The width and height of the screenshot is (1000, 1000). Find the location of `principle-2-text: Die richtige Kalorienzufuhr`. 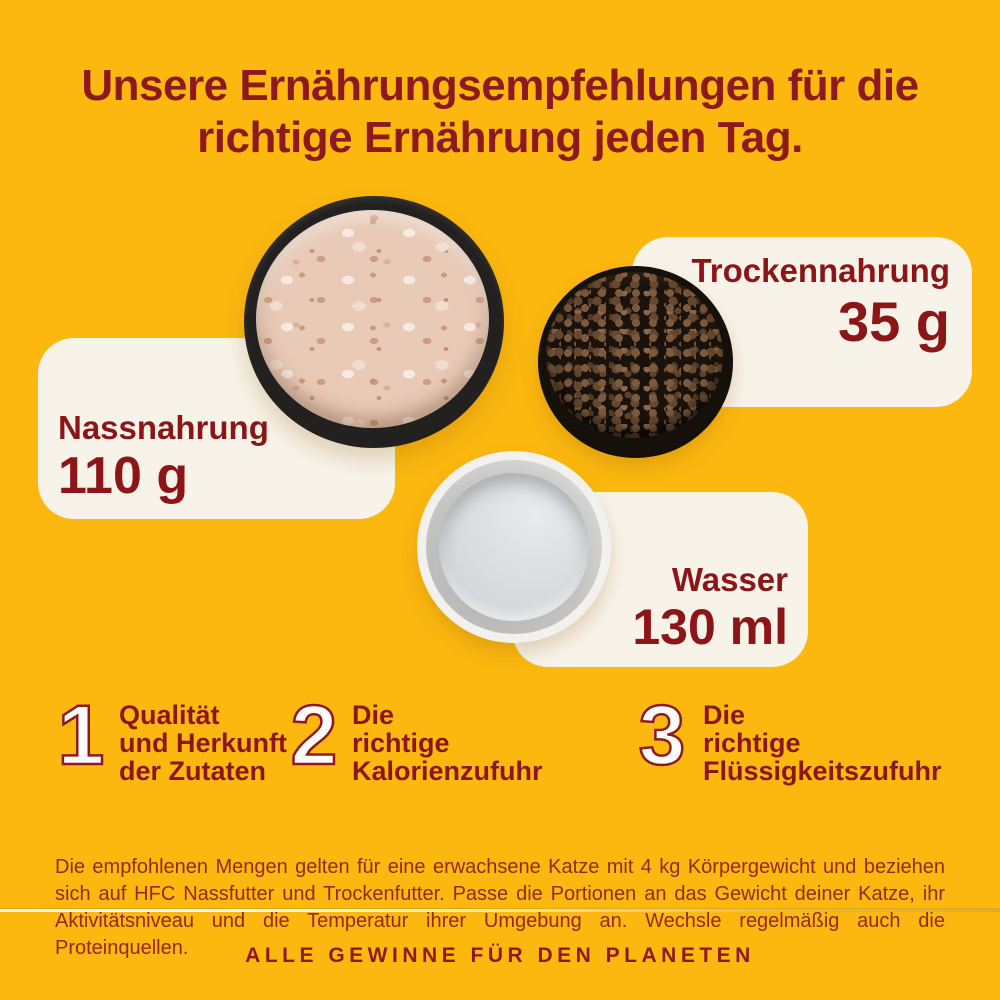

principle-2-text: Die richtige Kalorienzufuhr is located at coordinates (447, 743).